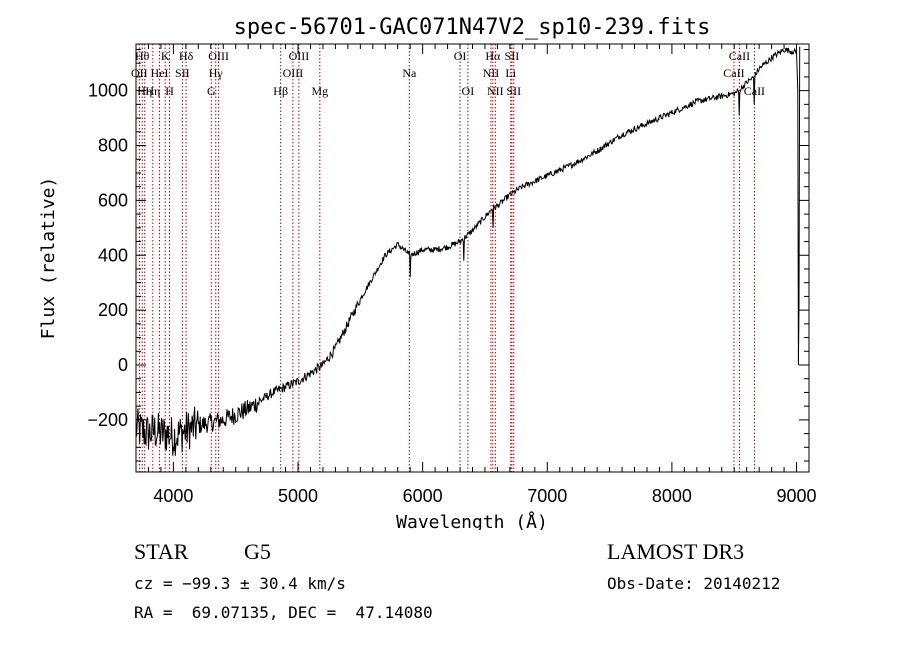  What do you see at coordinates (283, 612) in the screenshot?
I see `coordinates: RA = 69.07135, DEC = 47.14080` at bounding box center [283, 612].